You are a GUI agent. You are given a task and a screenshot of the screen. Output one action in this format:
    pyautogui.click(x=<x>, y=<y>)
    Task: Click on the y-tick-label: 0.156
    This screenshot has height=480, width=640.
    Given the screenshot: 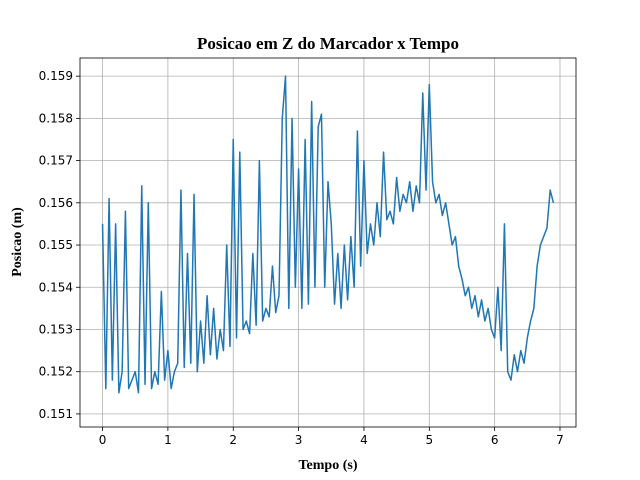 What is the action you would take?
    pyautogui.click(x=56, y=203)
    